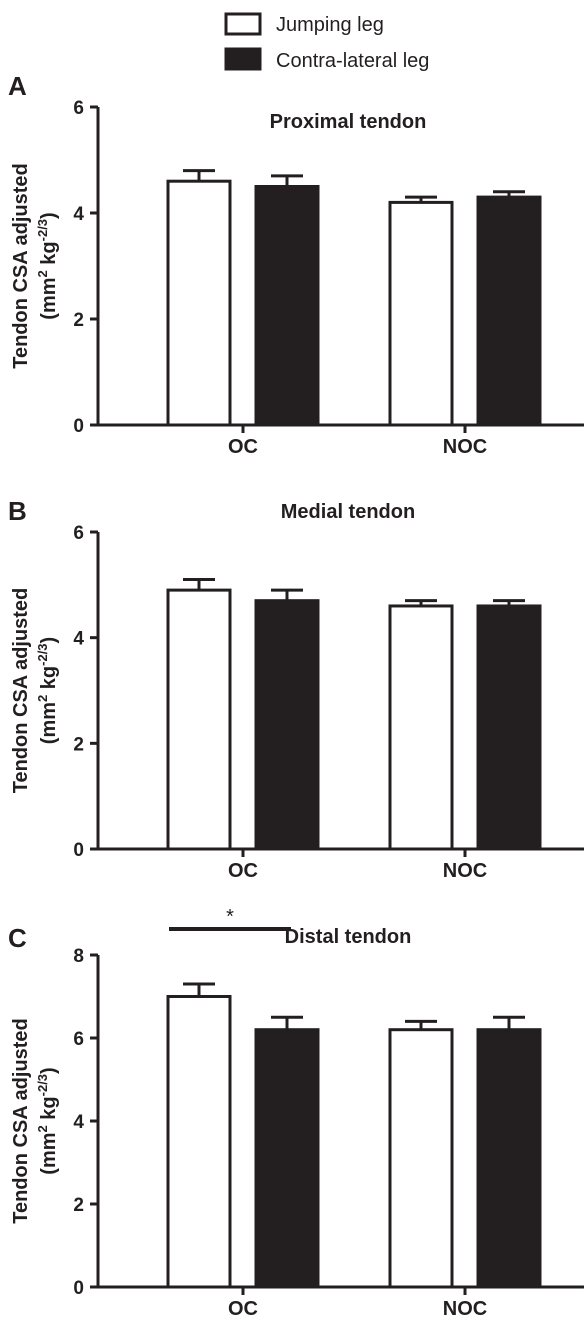  What do you see at coordinates (243, 59) in the screenshot?
I see `legend-swatch-contralateral` at bounding box center [243, 59].